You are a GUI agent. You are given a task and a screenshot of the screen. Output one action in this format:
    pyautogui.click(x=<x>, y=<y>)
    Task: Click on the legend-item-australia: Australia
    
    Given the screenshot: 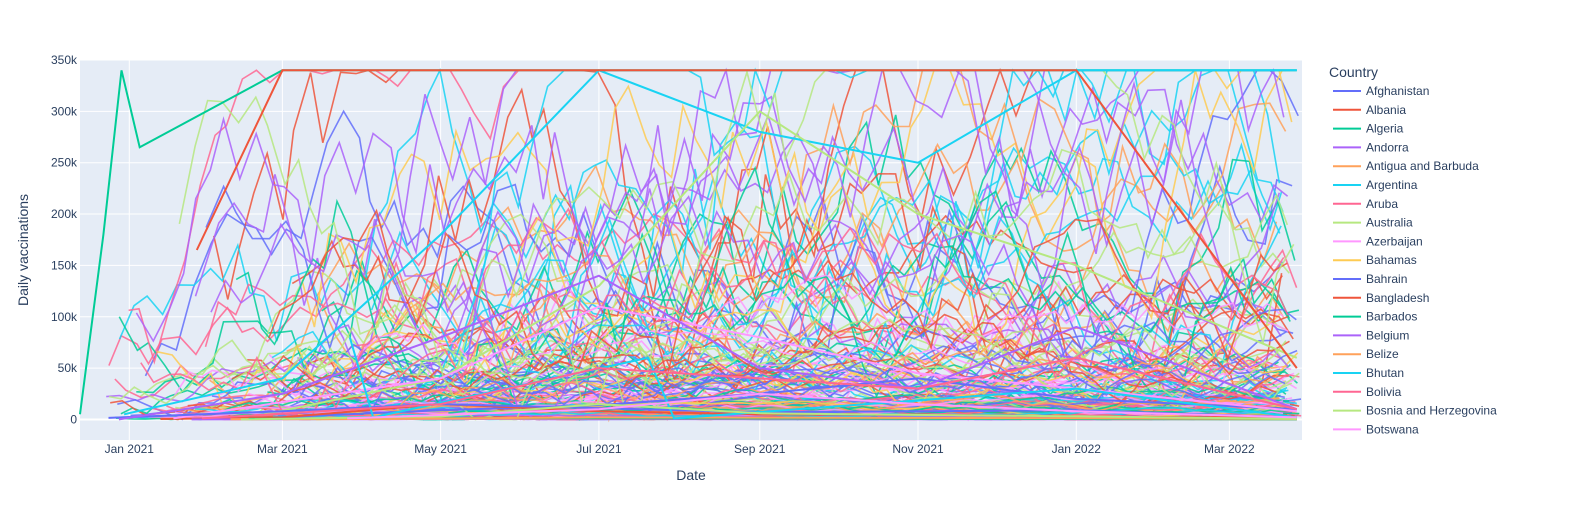 What is the action you would take?
    pyautogui.click(x=1389, y=223)
    